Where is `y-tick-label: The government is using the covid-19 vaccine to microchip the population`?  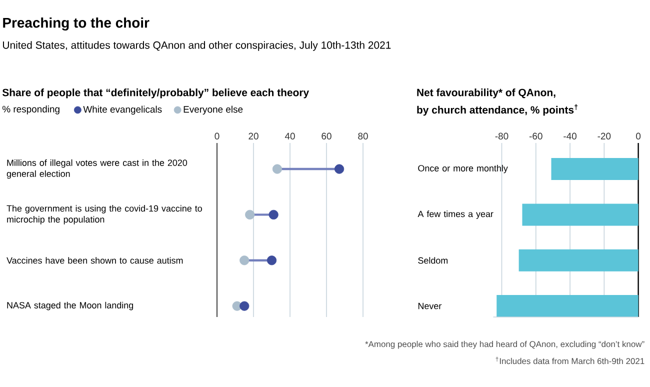
y-tick-label: The government is using the covid-19 vaccine to microchip the population is located at coordinates (104, 214).